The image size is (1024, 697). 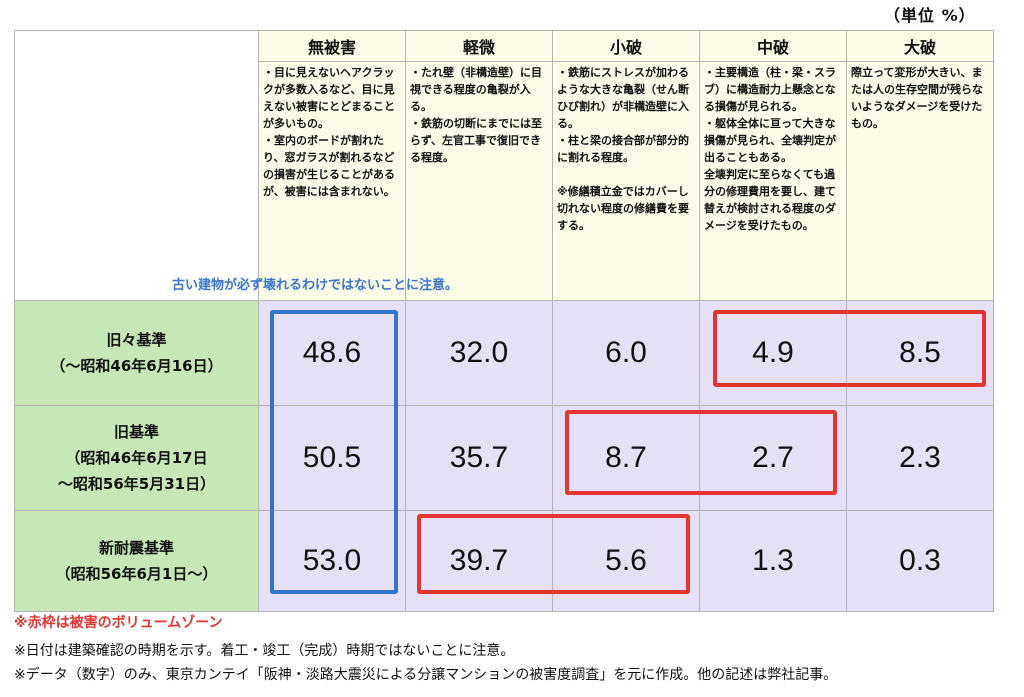 I want to click on value-cell: 0.3, so click(x=920, y=561).